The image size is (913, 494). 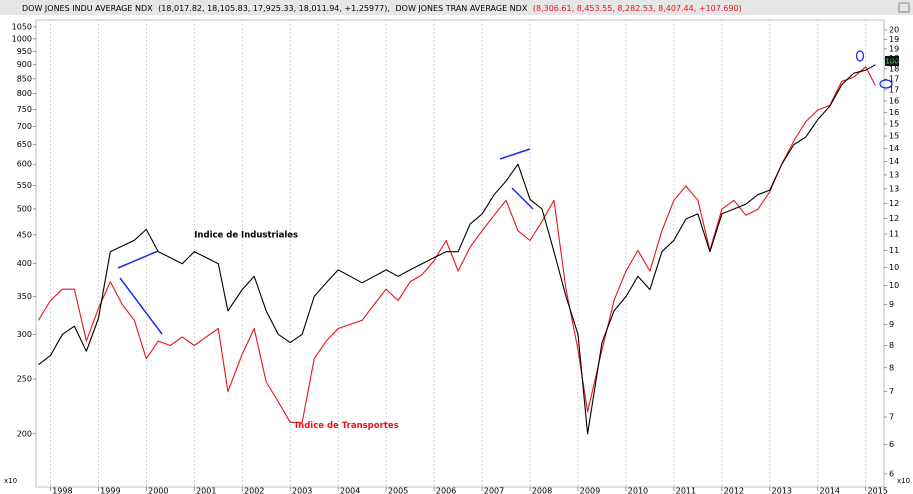 What do you see at coordinates (24, 93) in the screenshot?
I see `y-tick-label: 800` at bounding box center [24, 93].